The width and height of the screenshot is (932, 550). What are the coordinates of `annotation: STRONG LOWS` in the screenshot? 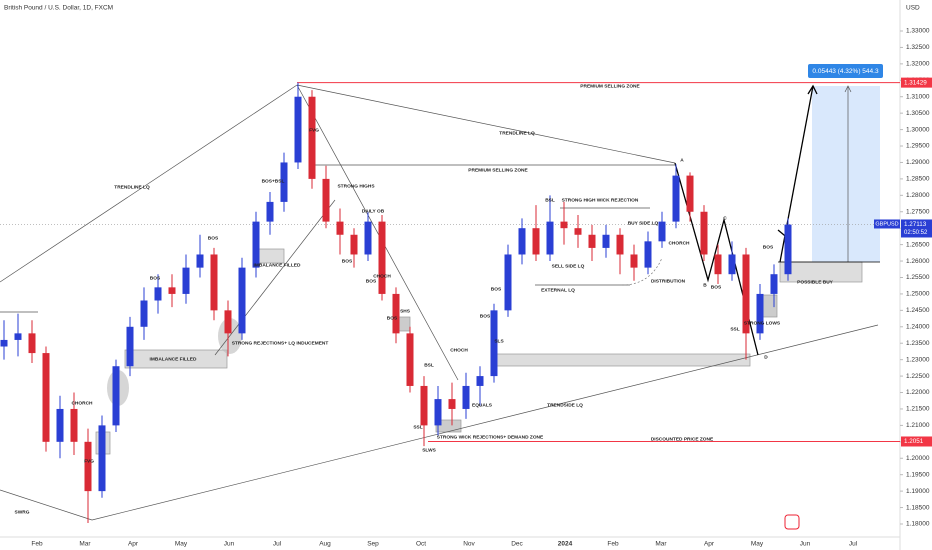 It's located at (762, 323).